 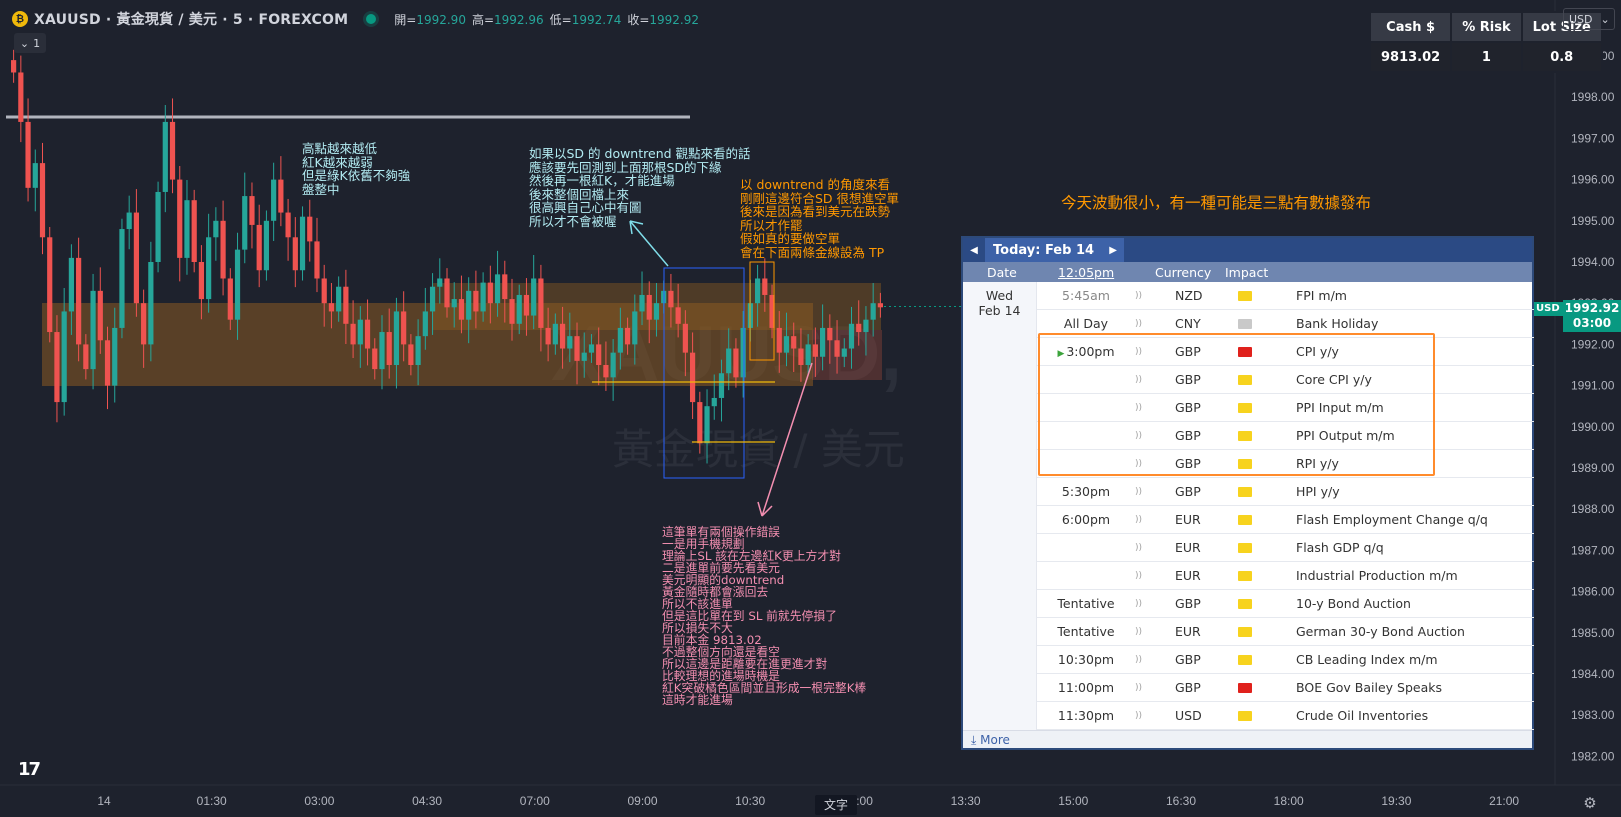 I want to click on event-name: BOE Gov Bailey Speaks, so click(x=1369, y=687).